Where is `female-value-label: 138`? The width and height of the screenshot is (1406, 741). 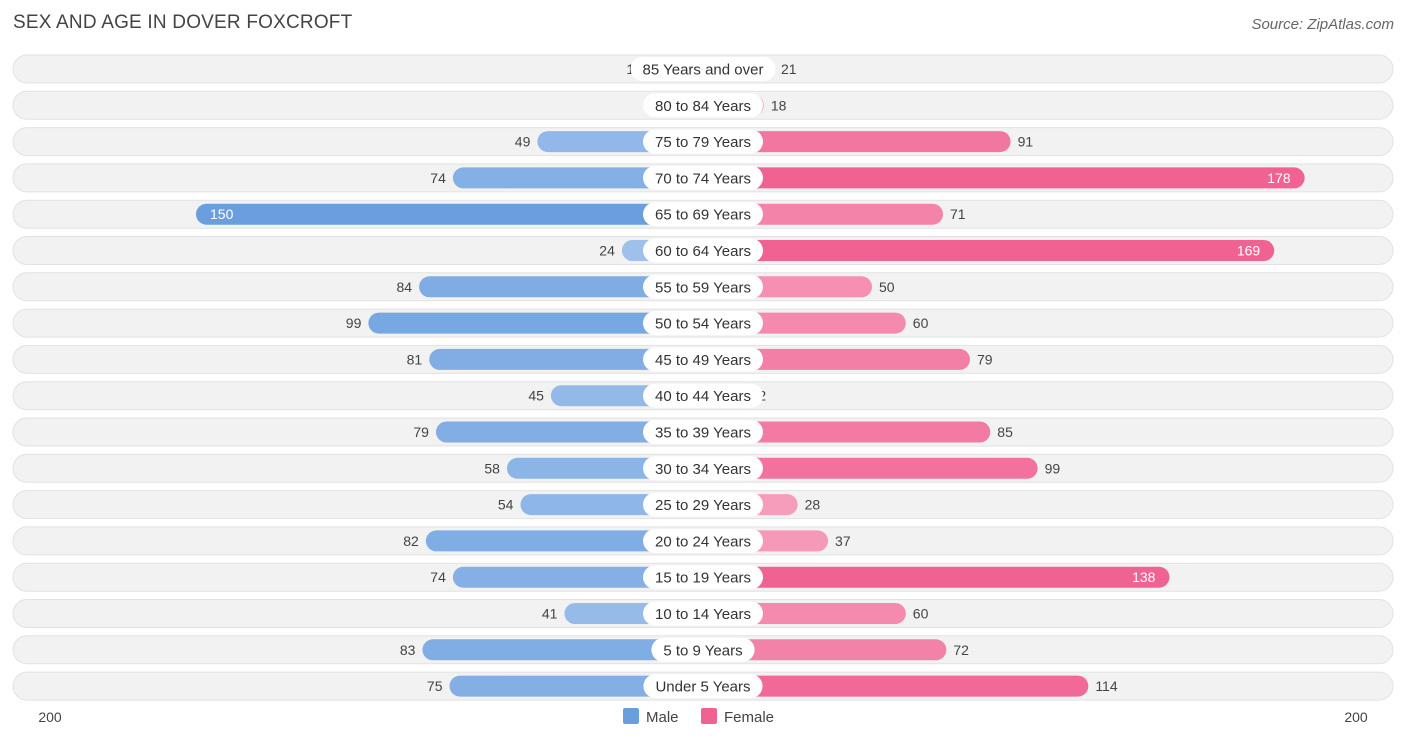 female-value-label: 138 is located at coordinates (1144, 577).